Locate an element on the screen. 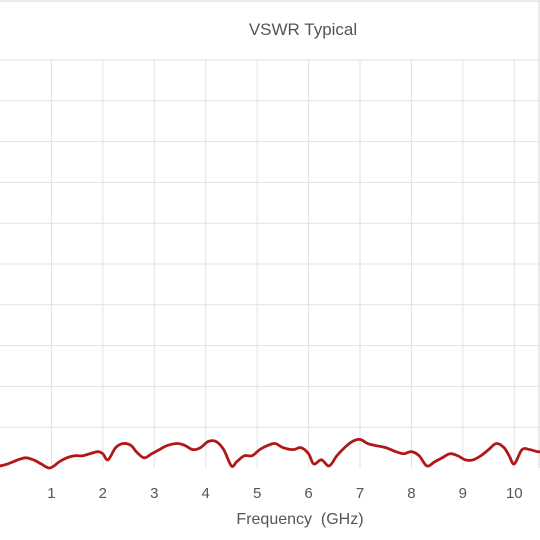 This screenshot has height=540, width=540. x-tick-label: 4 is located at coordinates (206, 493).